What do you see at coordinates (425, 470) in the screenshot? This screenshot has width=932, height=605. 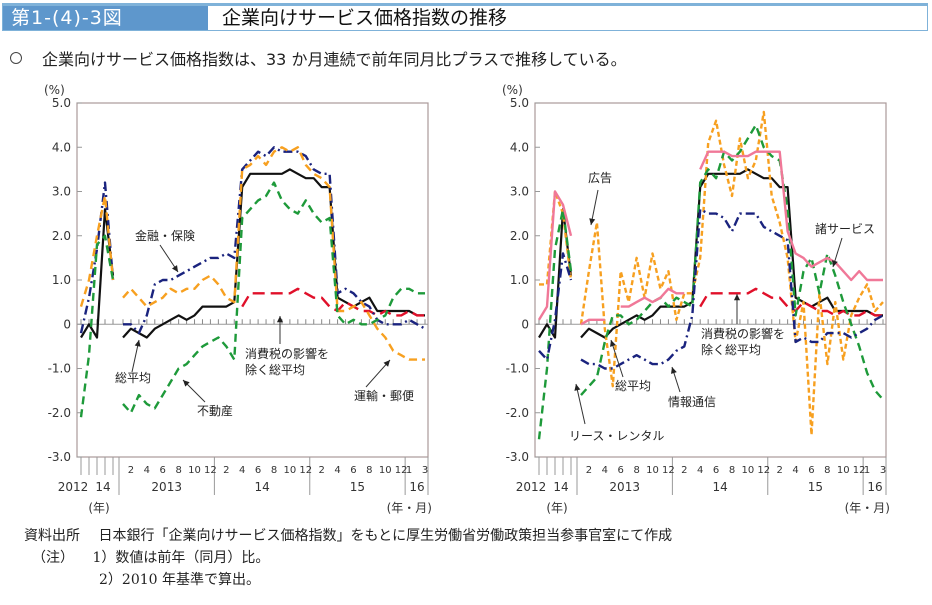 I see `month-tick-label: 3` at bounding box center [425, 470].